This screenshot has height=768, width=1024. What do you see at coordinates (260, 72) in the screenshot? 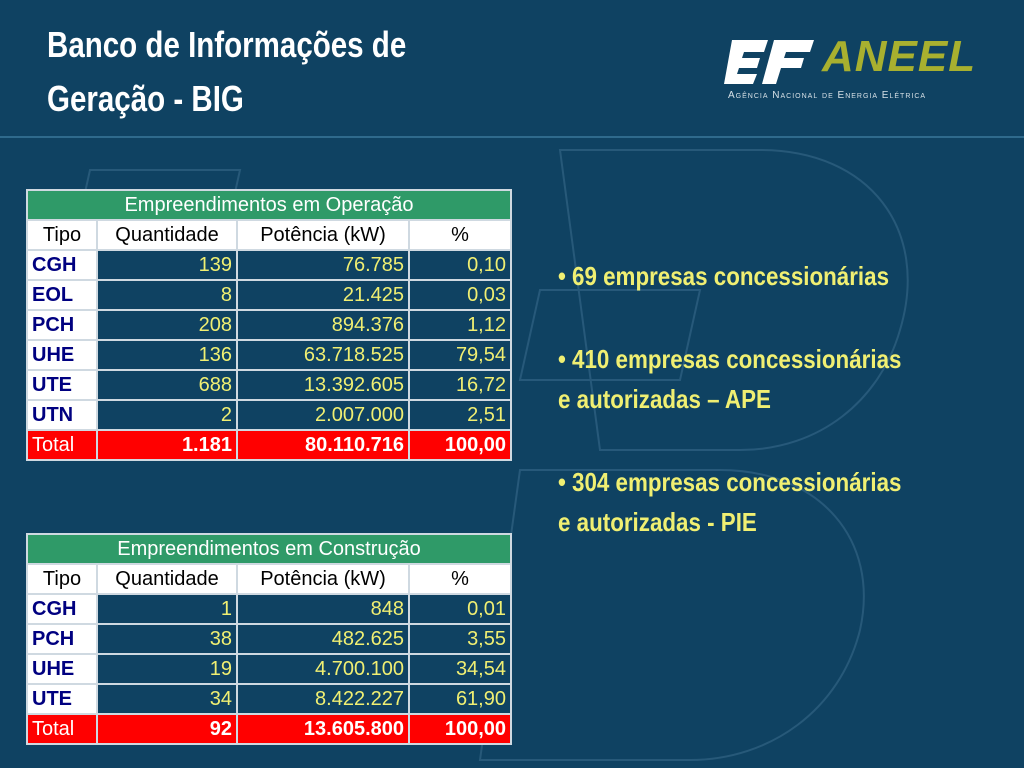
I see `page-title: Banco de Informações de Geração - BIG` at bounding box center [260, 72].